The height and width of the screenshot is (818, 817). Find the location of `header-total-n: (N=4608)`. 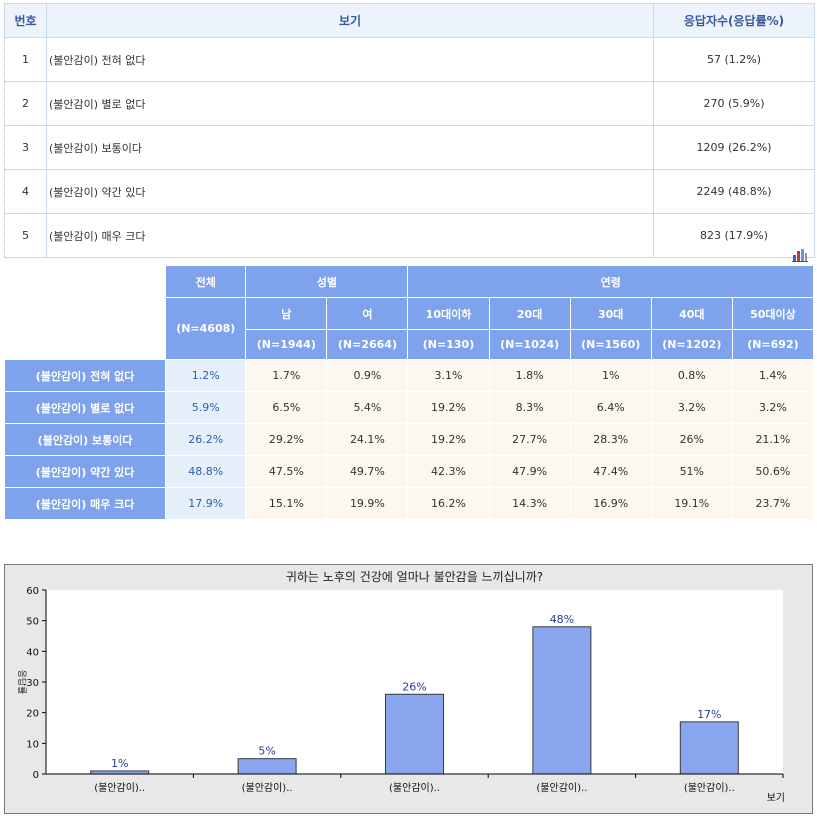

header-total-n: (N=4608) is located at coordinates (206, 328).